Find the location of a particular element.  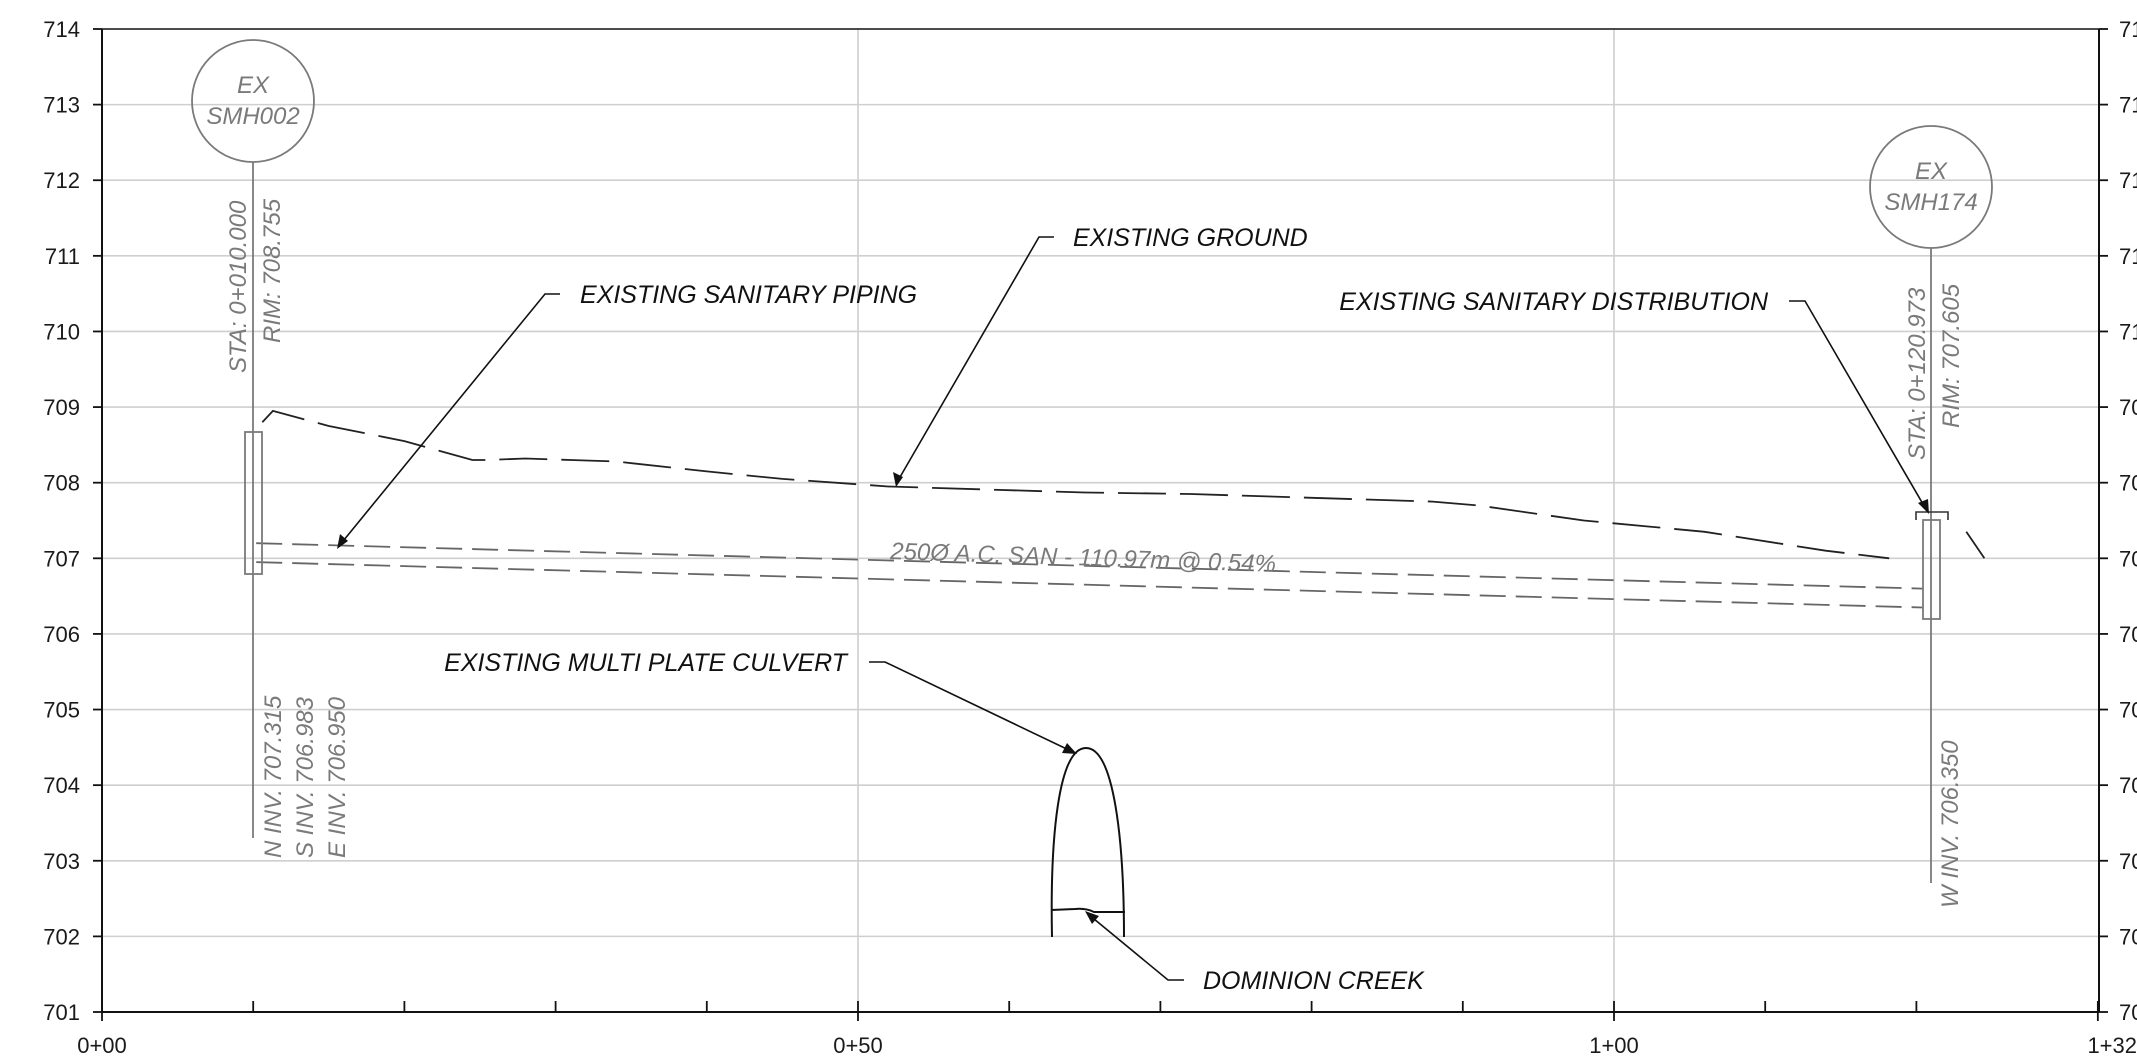

callout-existing-sanitary-piping: EXISTING SANITARY PIPING is located at coordinates (627, 415).